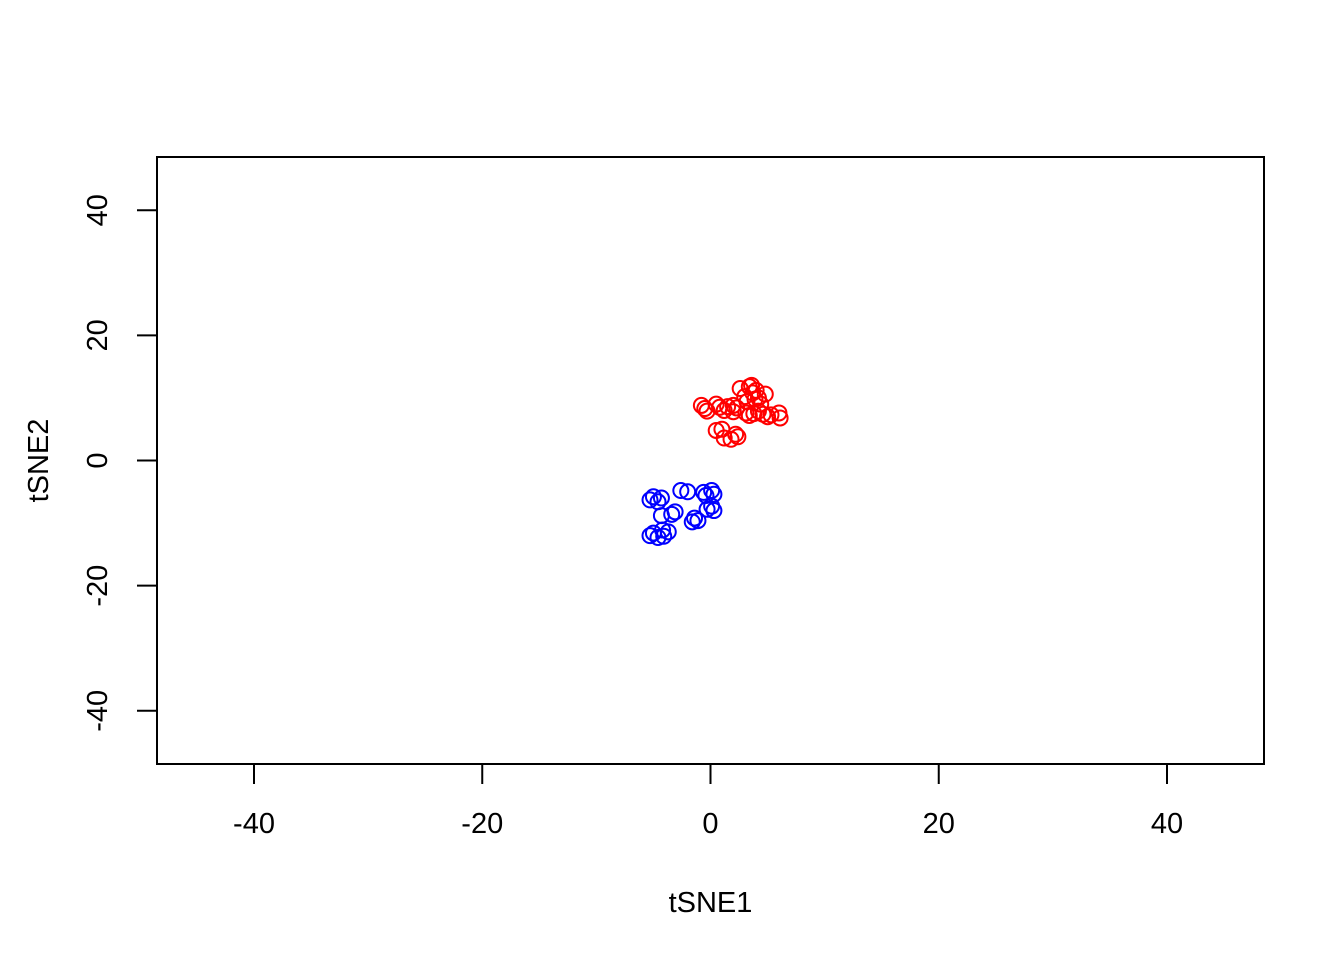  I want to click on y-tick-label: 40, so click(98, 210).